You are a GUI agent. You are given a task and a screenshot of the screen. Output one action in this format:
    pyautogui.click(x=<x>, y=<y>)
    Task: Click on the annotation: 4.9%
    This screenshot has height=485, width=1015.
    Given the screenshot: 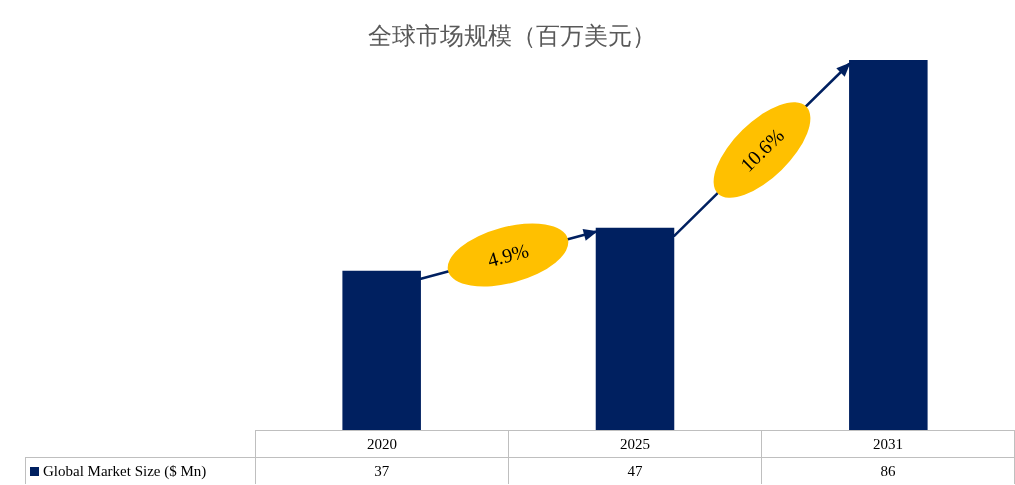 What is the action you would take?
    pyautogui.click(x=508, y=255)
    